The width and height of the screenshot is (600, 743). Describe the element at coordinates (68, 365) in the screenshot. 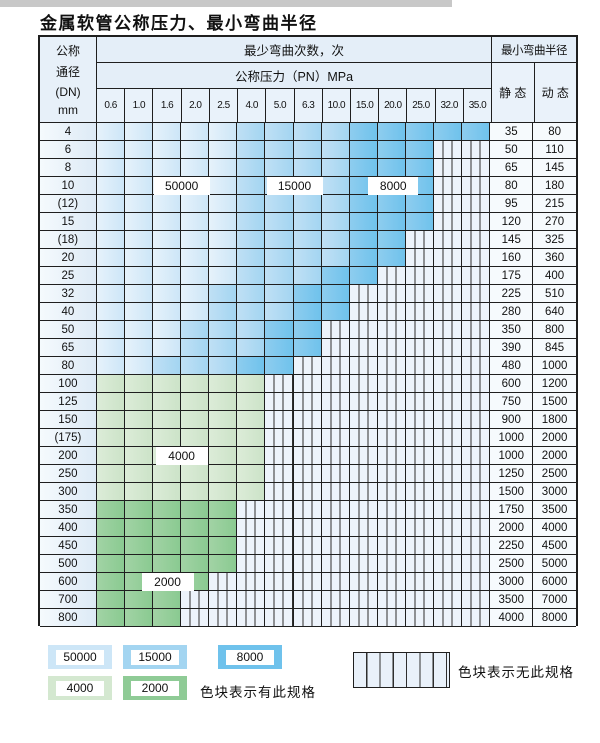

I see `dn-value: 80` at that location.